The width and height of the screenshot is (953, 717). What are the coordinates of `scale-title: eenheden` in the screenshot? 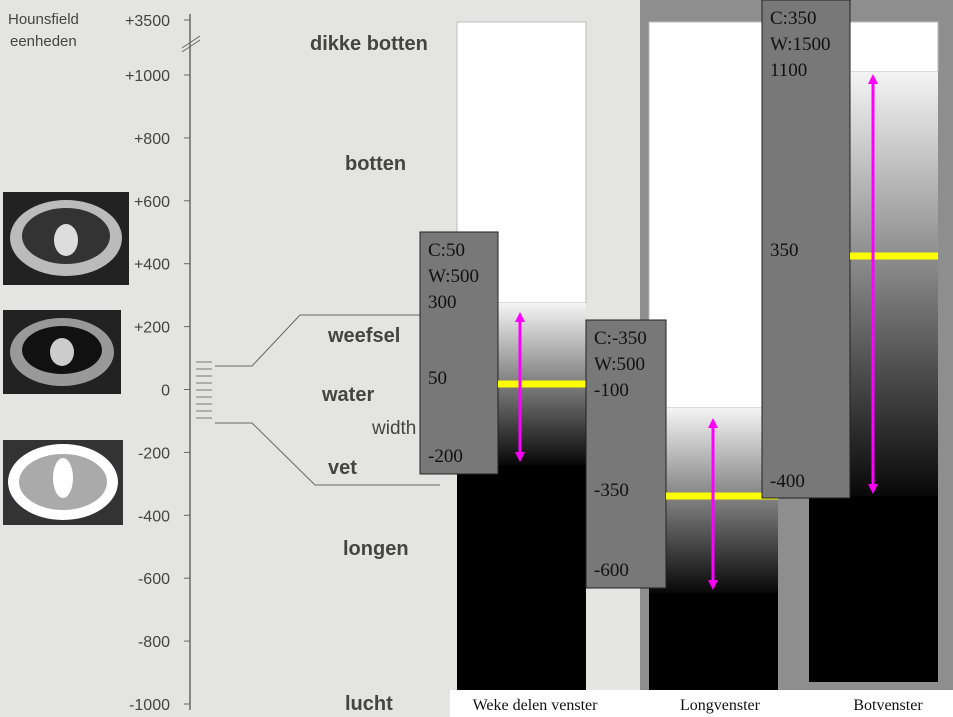 It's located at (43, 41).